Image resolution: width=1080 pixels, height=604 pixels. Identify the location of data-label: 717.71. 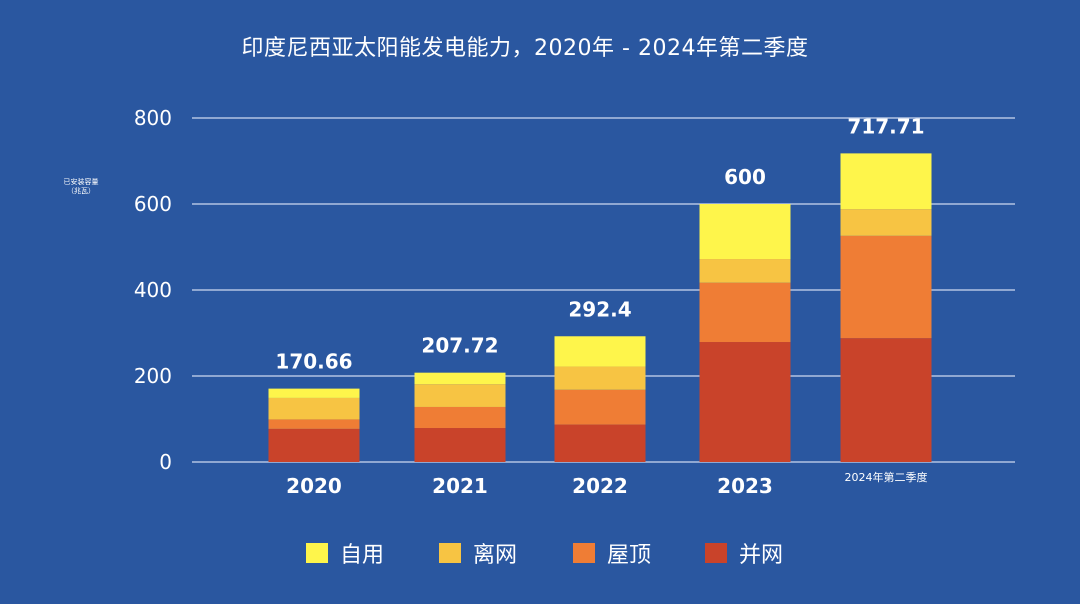
(885, 126).